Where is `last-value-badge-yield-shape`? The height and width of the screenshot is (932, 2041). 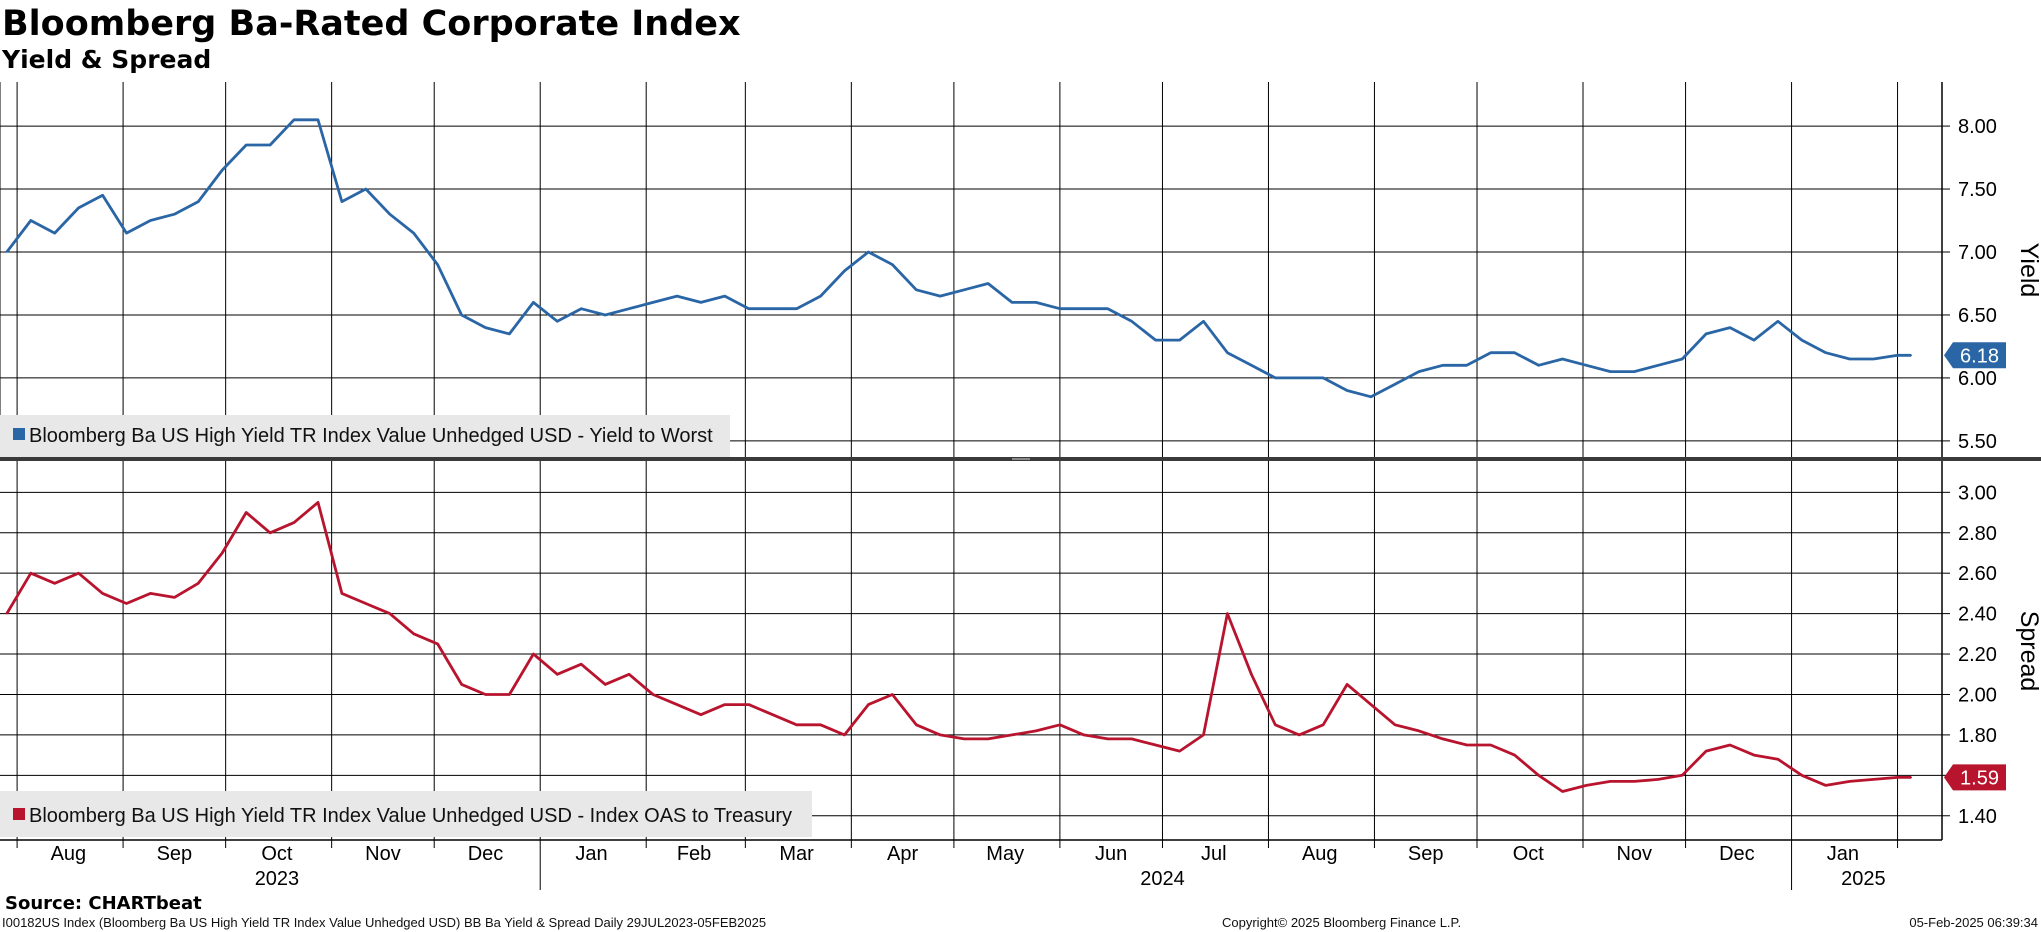 last-value-badge-yield-shape is located at coordinates (1975, 355).